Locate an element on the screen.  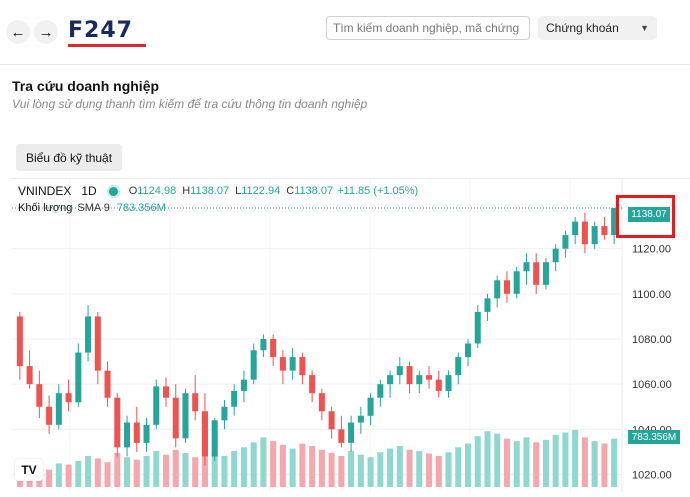
technical-chart-button: Biểu đồ kỹ thuật is located at coordinates (69, 157).